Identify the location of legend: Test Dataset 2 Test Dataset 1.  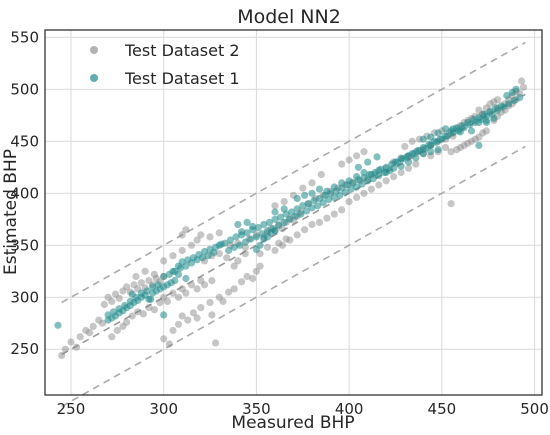
(165, 64).